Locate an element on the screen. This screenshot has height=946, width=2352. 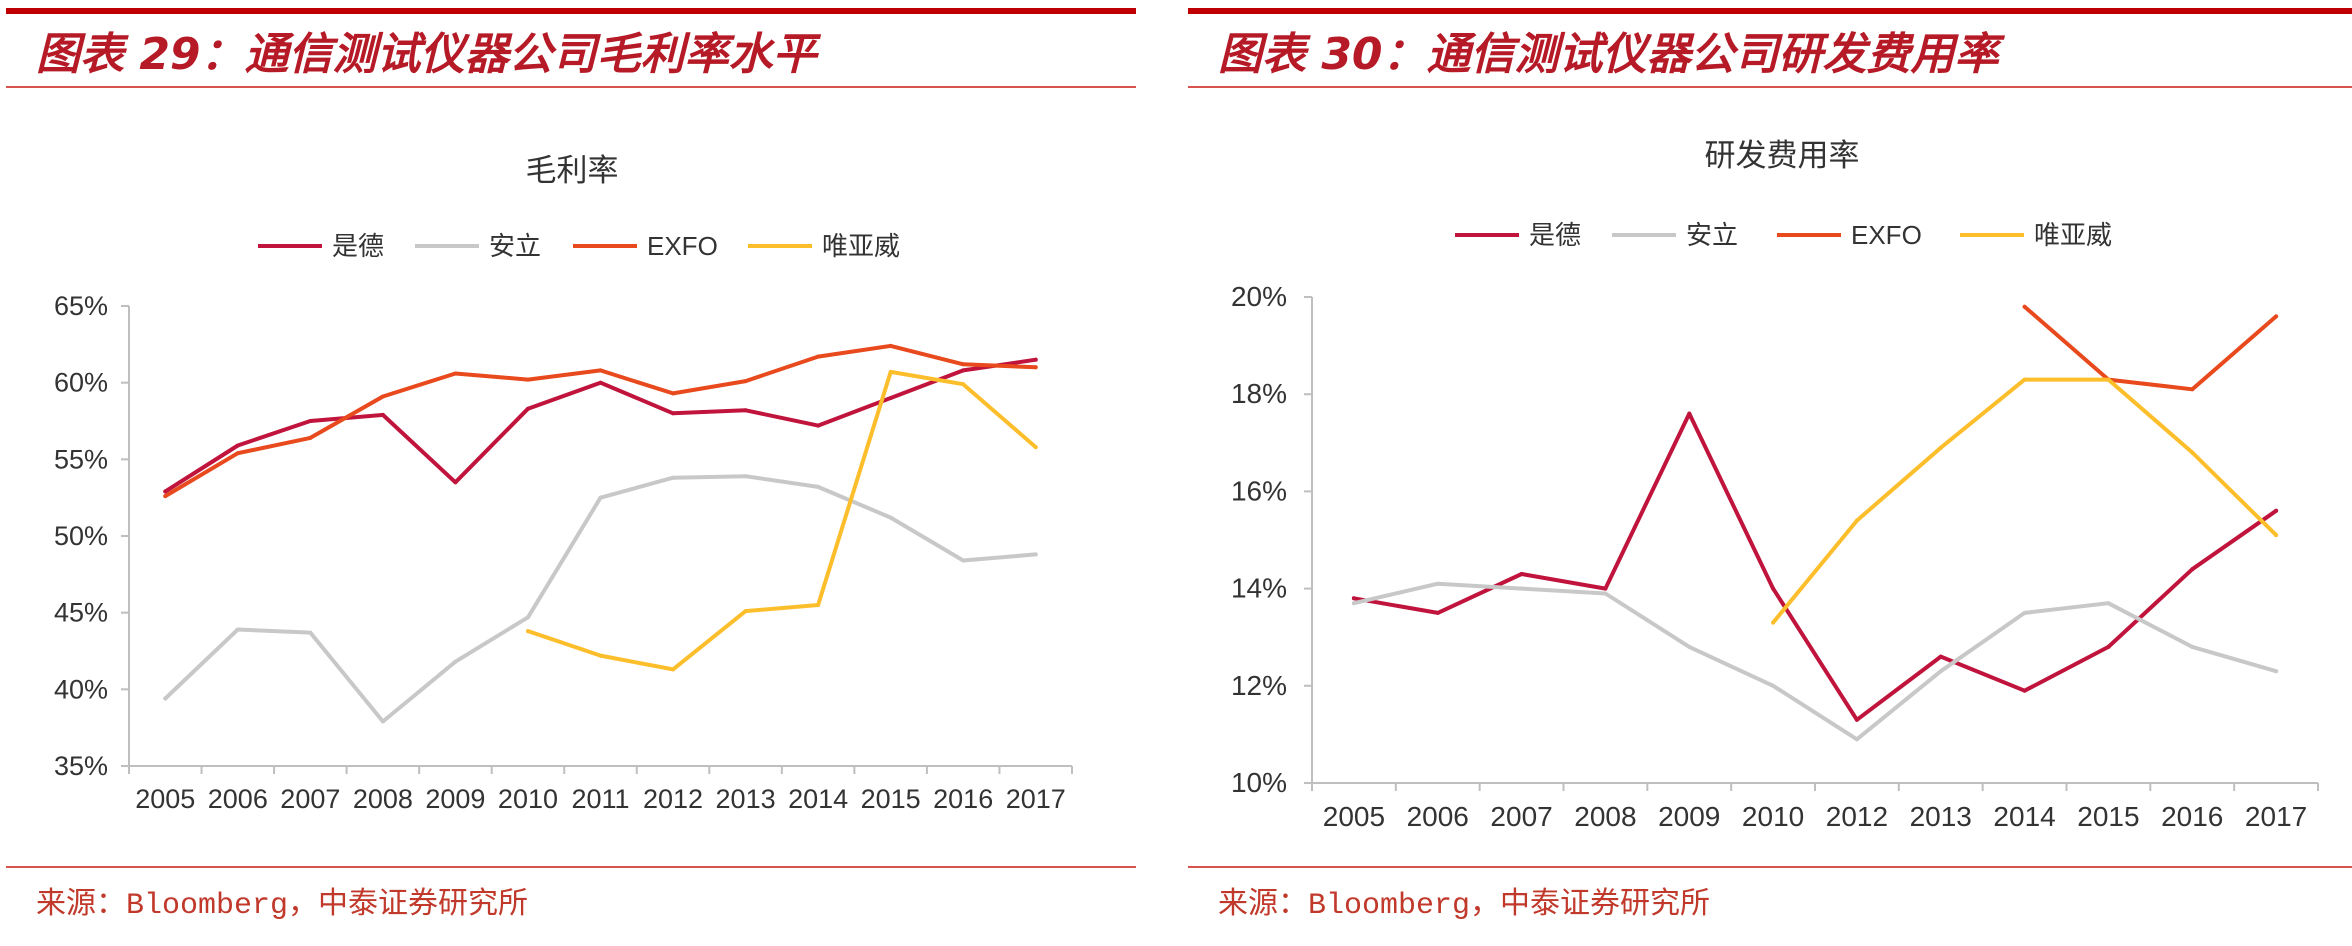
legend-item: EXFO is located at coordinates (1849, 235).